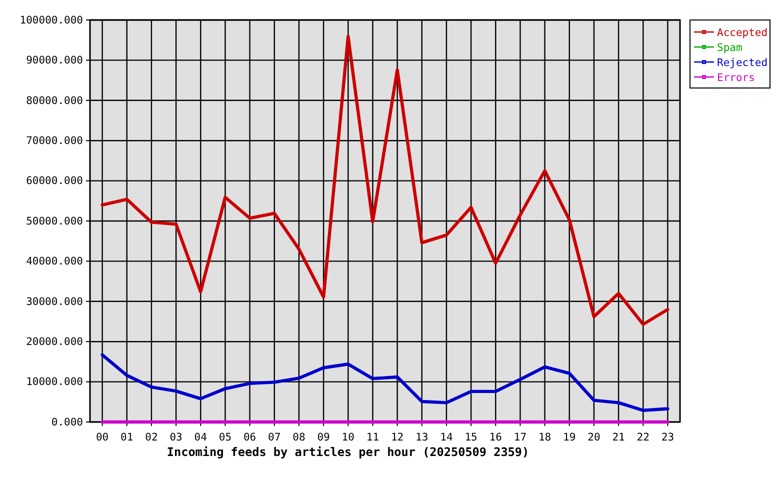 Image resolution: width=780 pixels, height=480 pixels. What do you see at coordinates (736, 78) in the screenshot?
I see `legend-label: Errors` at bounding box center [736, 78].